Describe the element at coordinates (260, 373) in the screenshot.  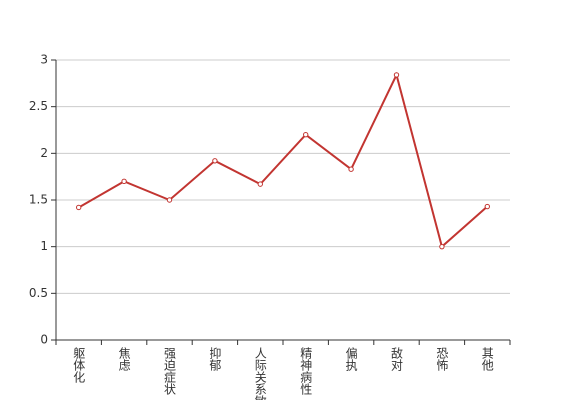
I see `x-tick-label: 人际关系敏感` at that location.